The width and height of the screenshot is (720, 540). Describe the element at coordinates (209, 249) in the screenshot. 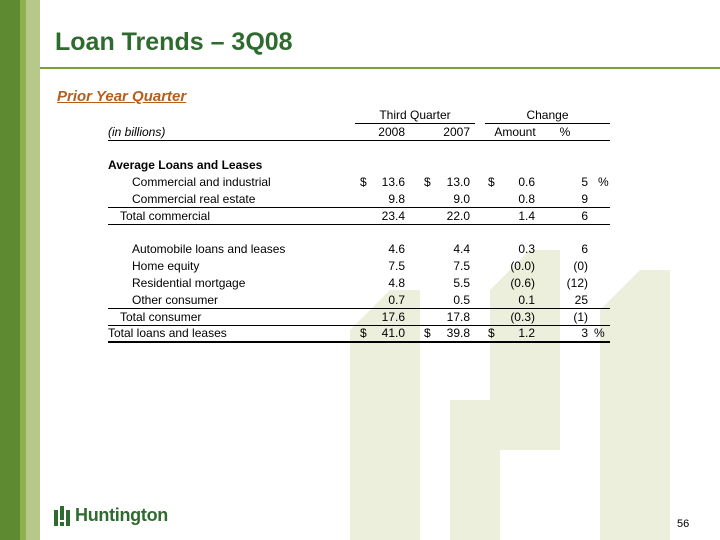

I see `row-label: Automobile loans and leases` at that location.